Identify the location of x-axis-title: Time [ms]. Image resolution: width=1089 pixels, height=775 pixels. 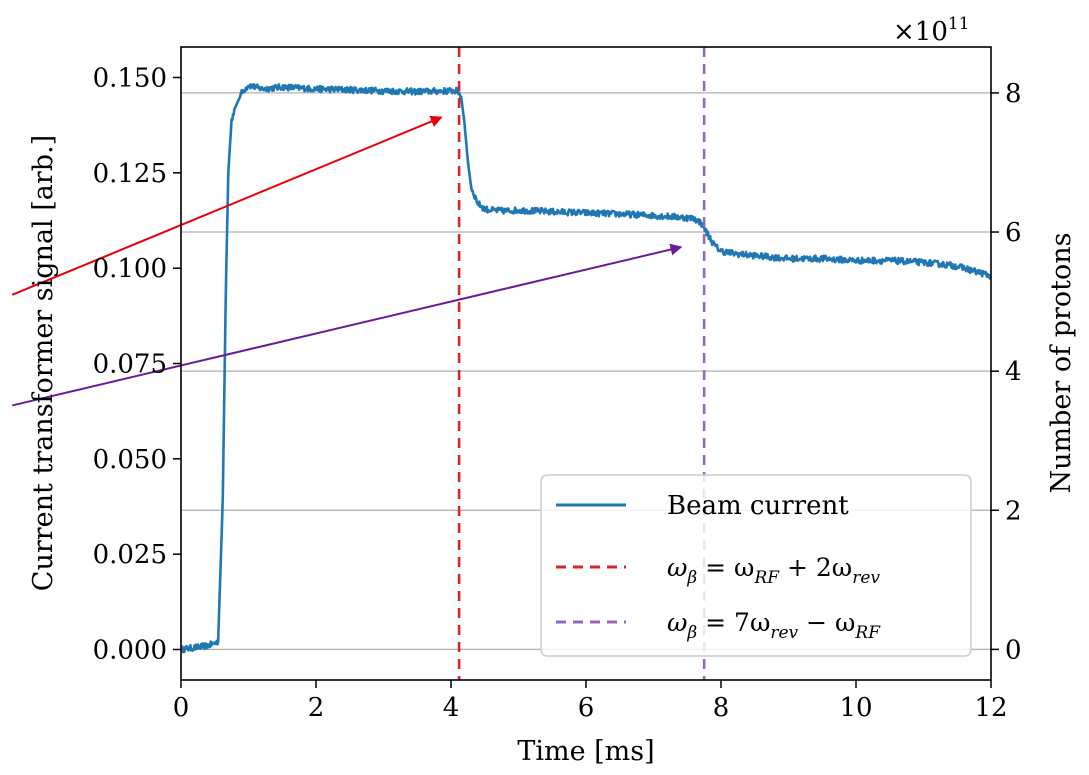
(585, 751).